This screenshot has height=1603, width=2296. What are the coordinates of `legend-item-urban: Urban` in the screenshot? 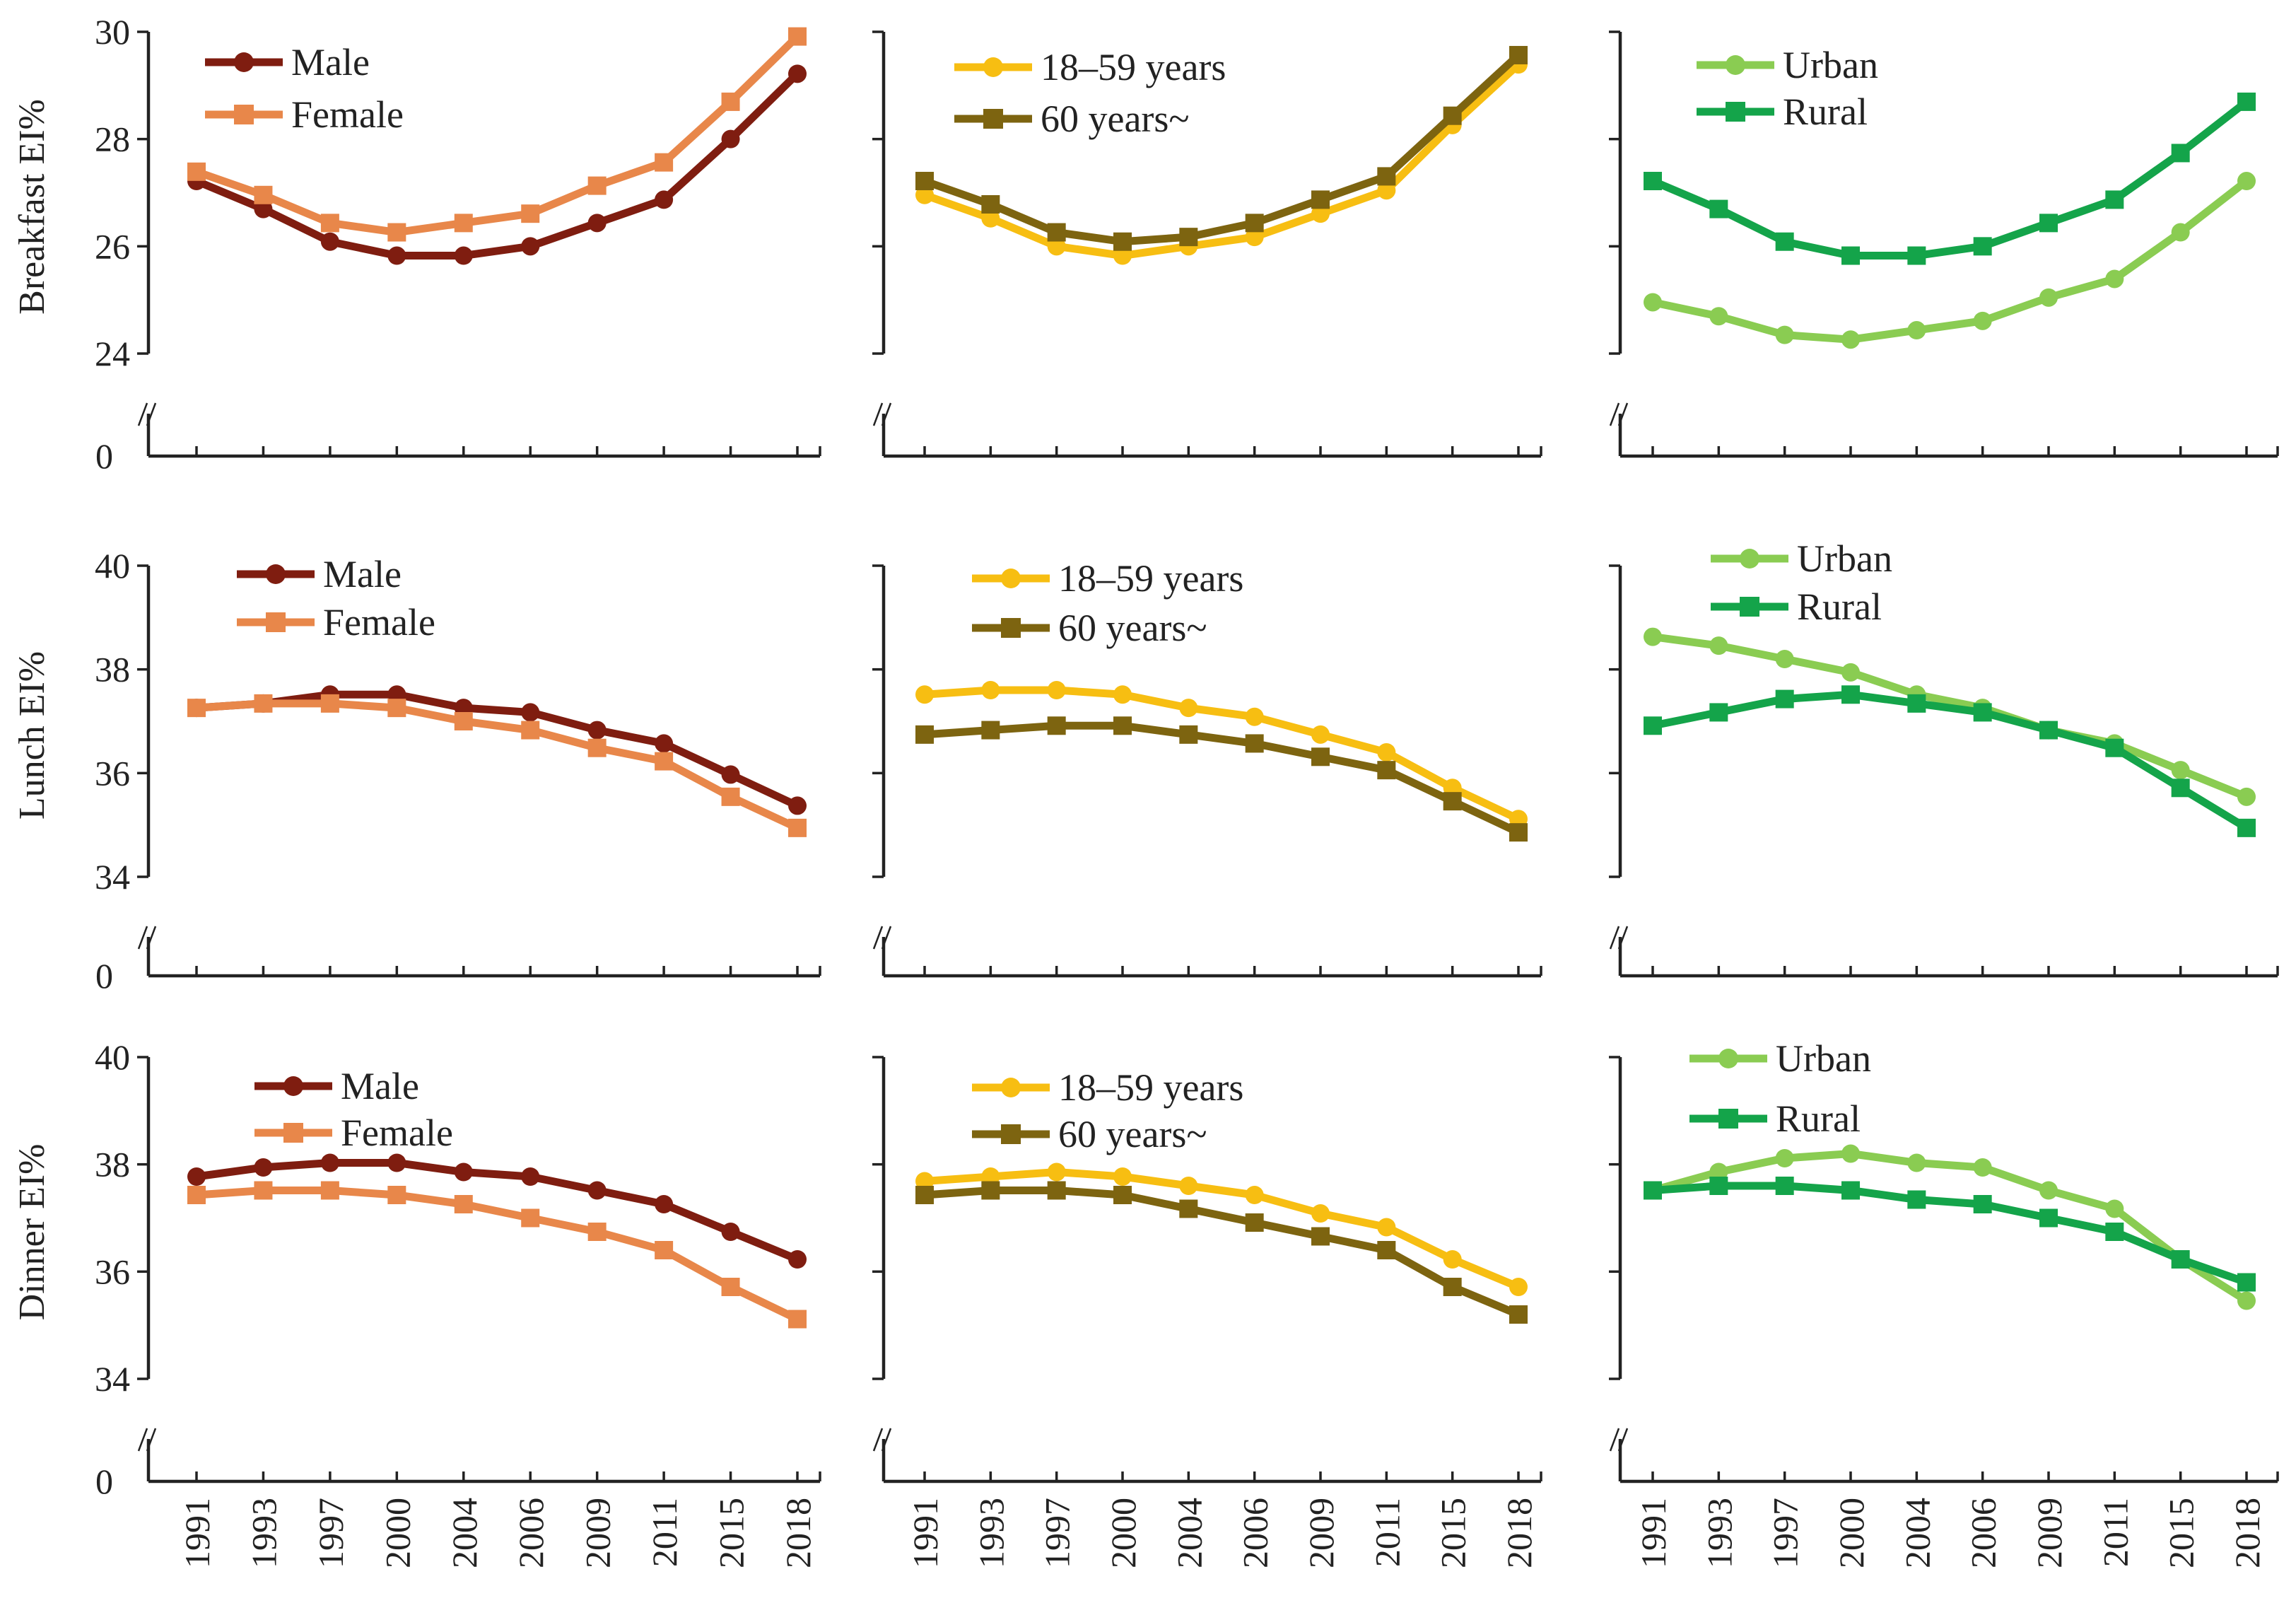 It's located at (1780, 1058).